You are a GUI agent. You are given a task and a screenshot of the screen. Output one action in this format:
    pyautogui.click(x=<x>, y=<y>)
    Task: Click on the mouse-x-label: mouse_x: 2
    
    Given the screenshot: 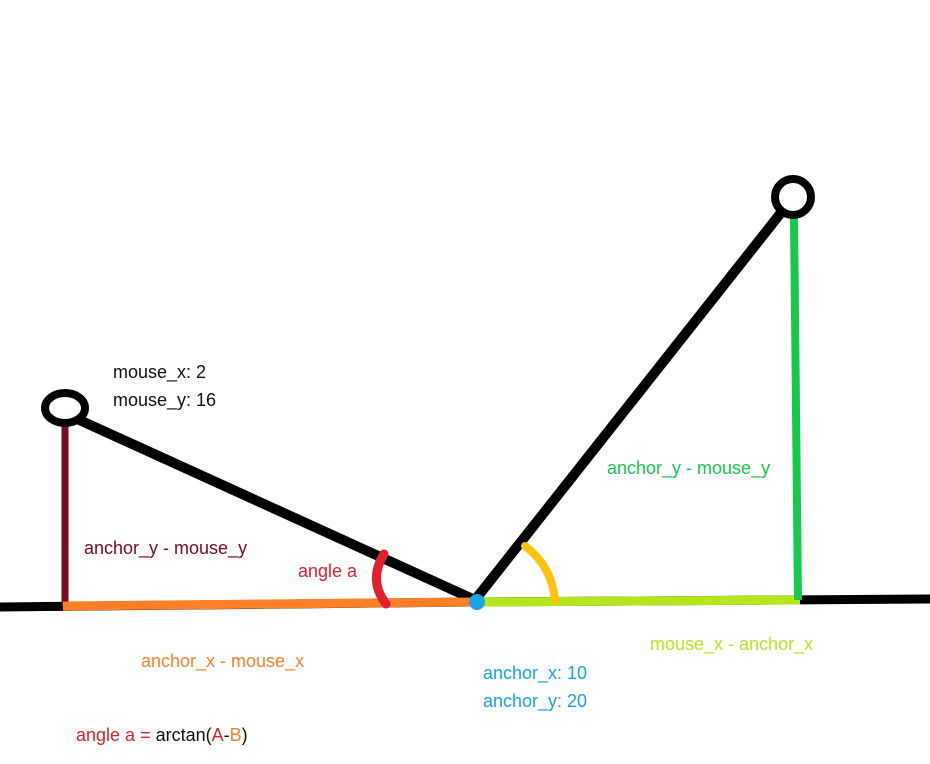 What is the action you would take?
    pyautogui.click(x=159, y=372)
    